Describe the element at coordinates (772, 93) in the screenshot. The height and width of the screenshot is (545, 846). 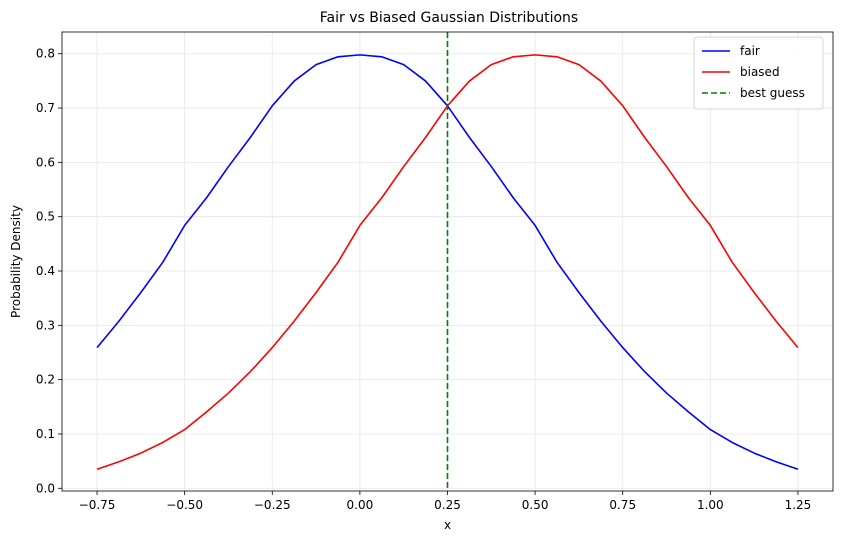
I see `legend-label-best-guess: best guess` at that location.